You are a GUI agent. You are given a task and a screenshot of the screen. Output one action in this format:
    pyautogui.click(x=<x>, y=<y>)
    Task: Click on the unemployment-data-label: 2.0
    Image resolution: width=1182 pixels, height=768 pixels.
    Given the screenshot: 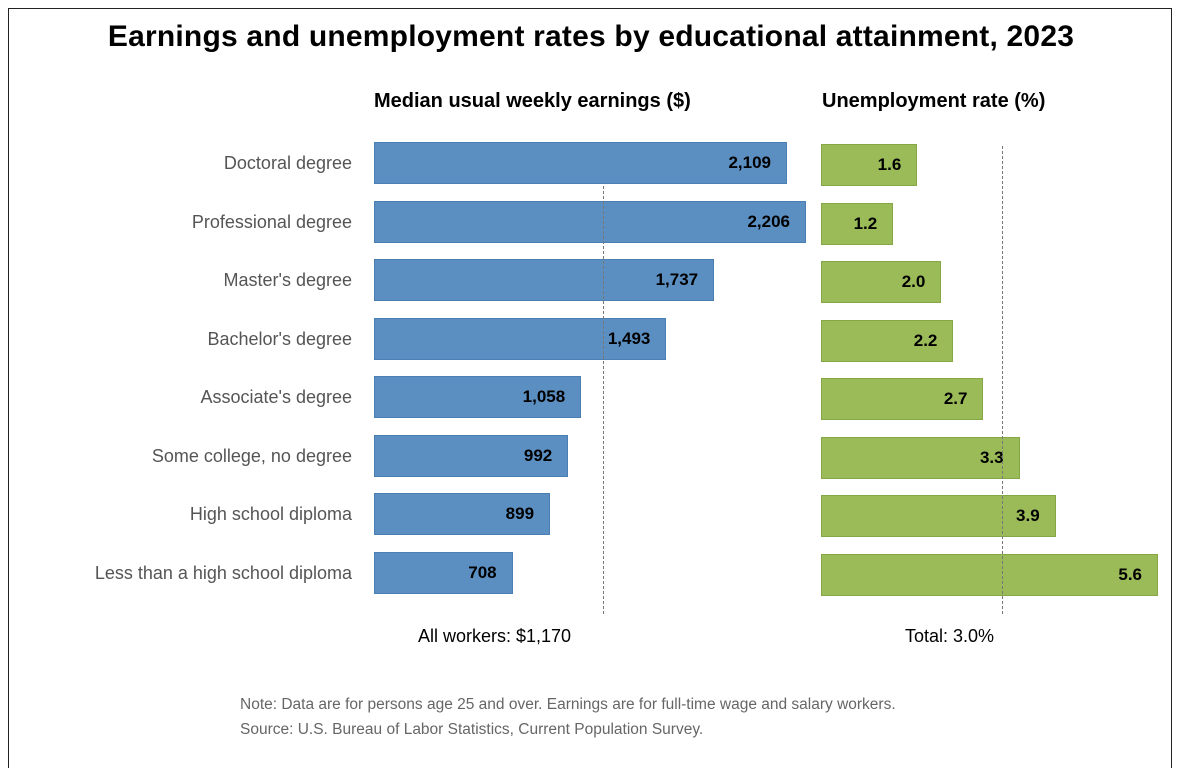 What is the action you would take?
    pyautogui.click(x=913, y=281)
    